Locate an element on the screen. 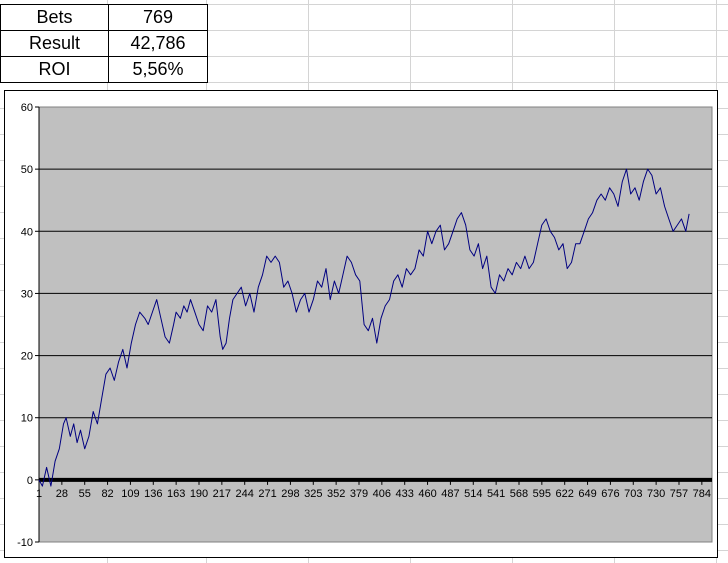 The image size is (728, 563). stats-value: 769 is located at coordinates (158, 17).